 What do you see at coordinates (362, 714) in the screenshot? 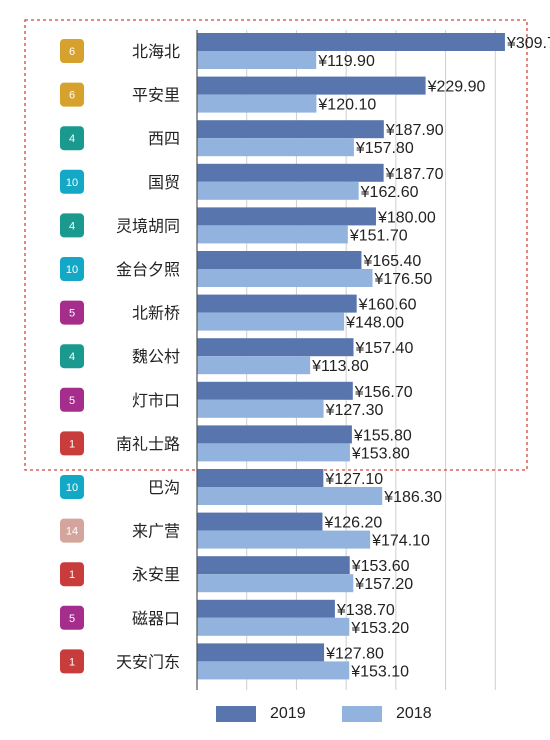
I see `legend-swatch-2018` at bounding box center [362, 714].